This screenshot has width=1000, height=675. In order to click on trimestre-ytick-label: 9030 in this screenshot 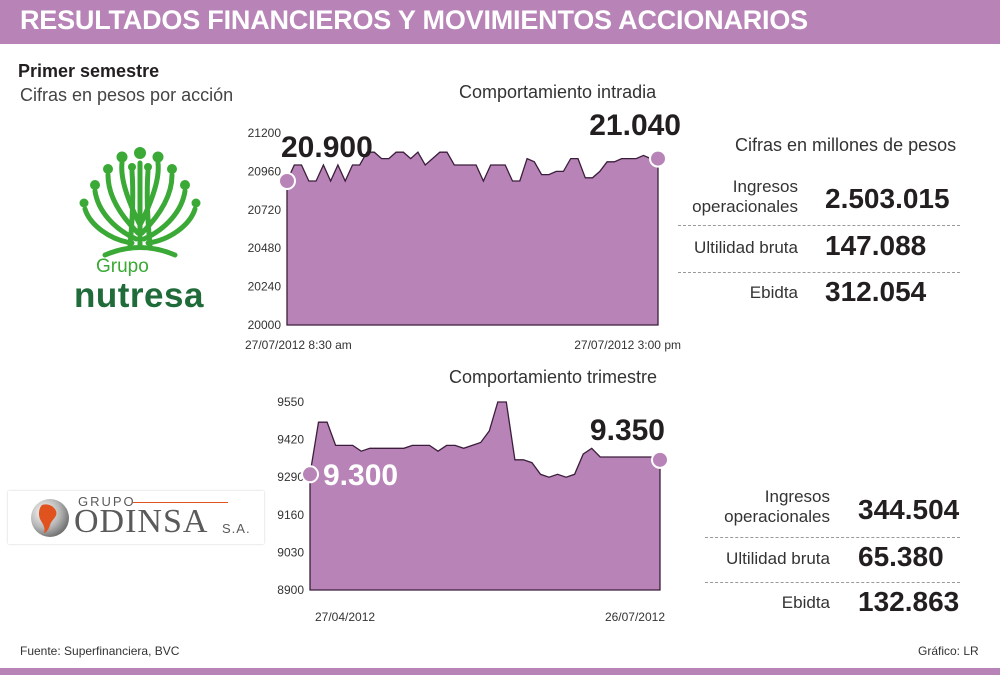, I will do `click(290, 552)`.